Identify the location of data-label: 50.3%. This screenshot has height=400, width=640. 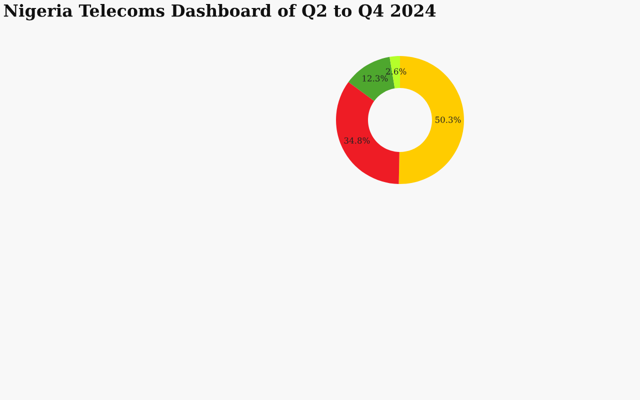
(448, 119).